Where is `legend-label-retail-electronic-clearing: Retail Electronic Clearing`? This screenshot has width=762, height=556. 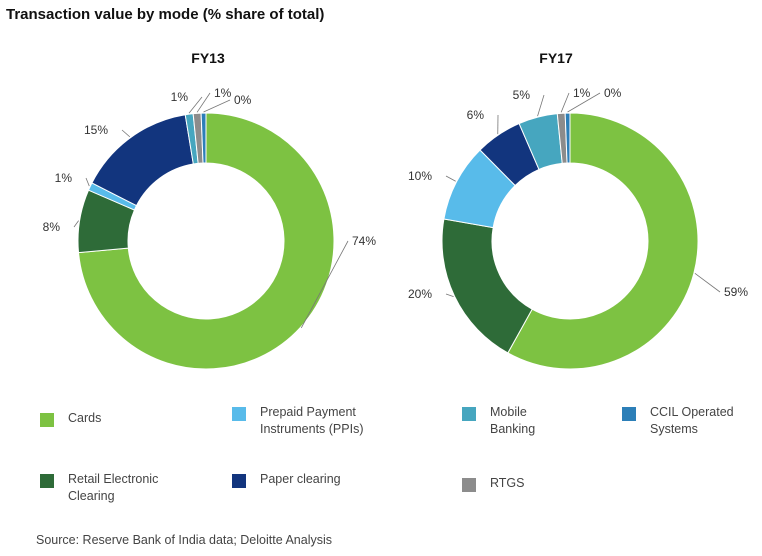
legend-label-retail-electronic-clearing: Retail Electronic Clearing is located at coordinates (113, 487).